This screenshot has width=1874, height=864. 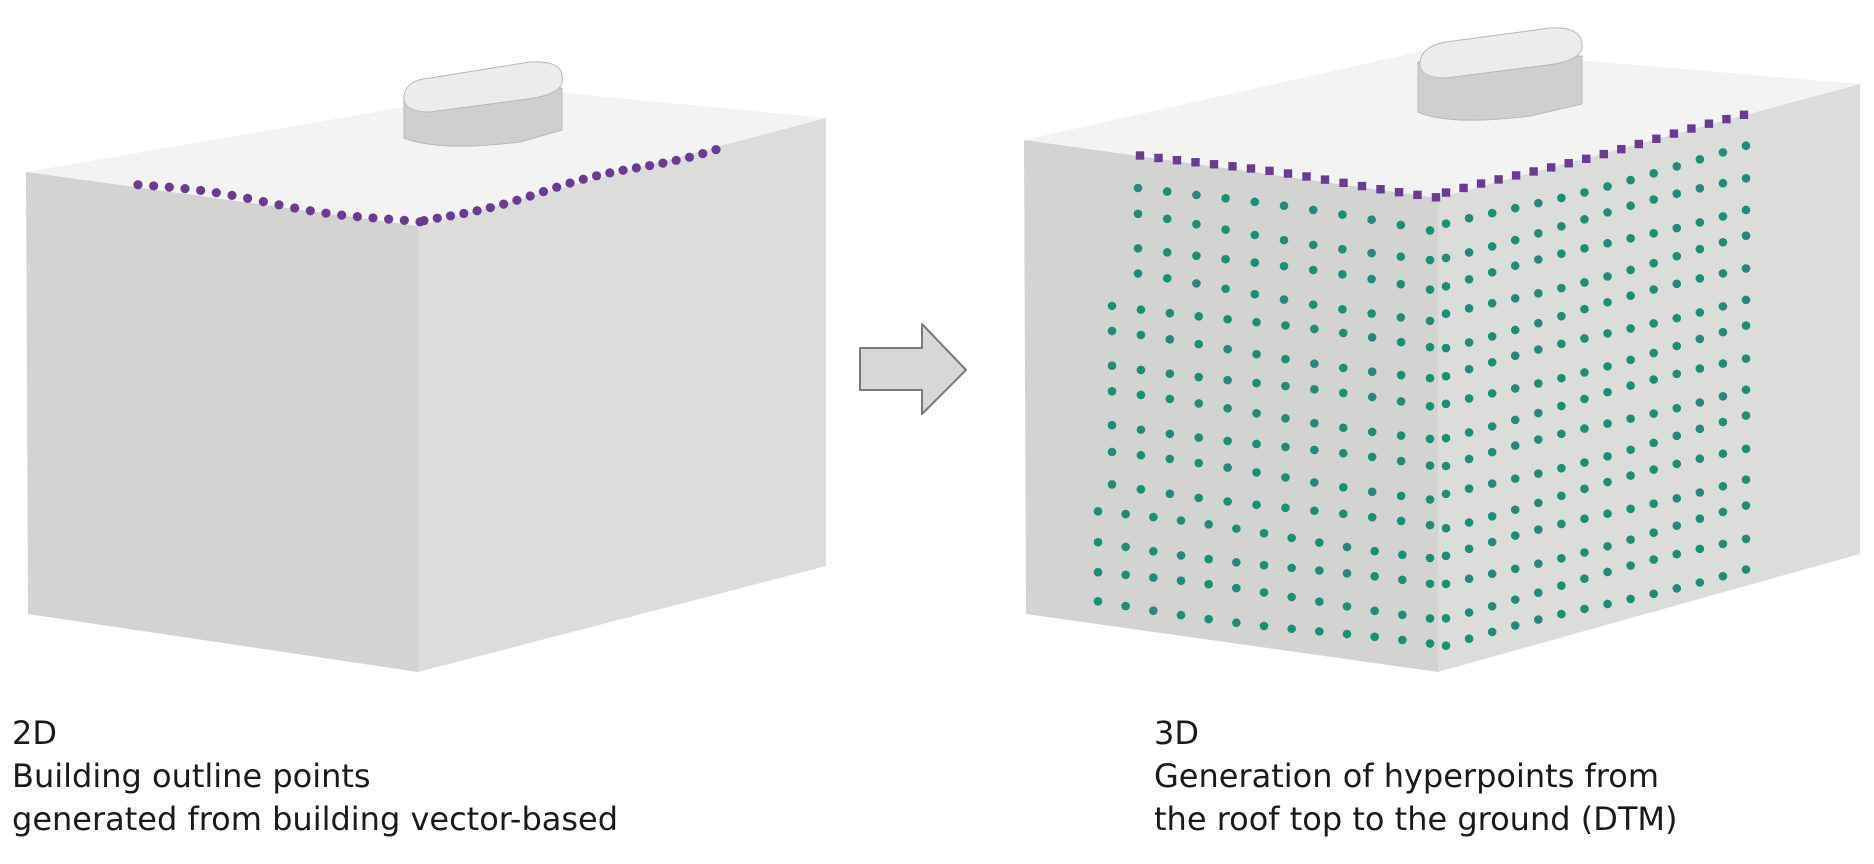 I want to click on chimney-3d, so click(x=1500, y=74).